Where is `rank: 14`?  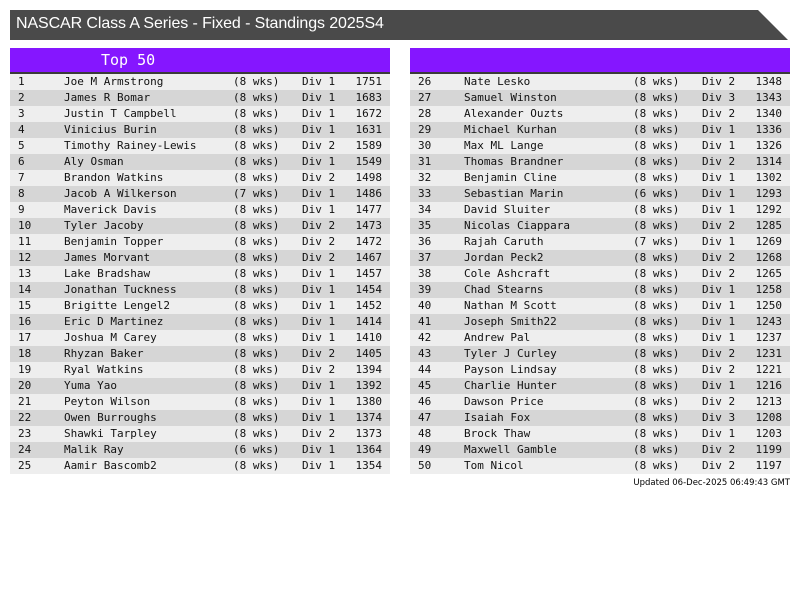 rank: 14 is located at coordinates (25, 289).